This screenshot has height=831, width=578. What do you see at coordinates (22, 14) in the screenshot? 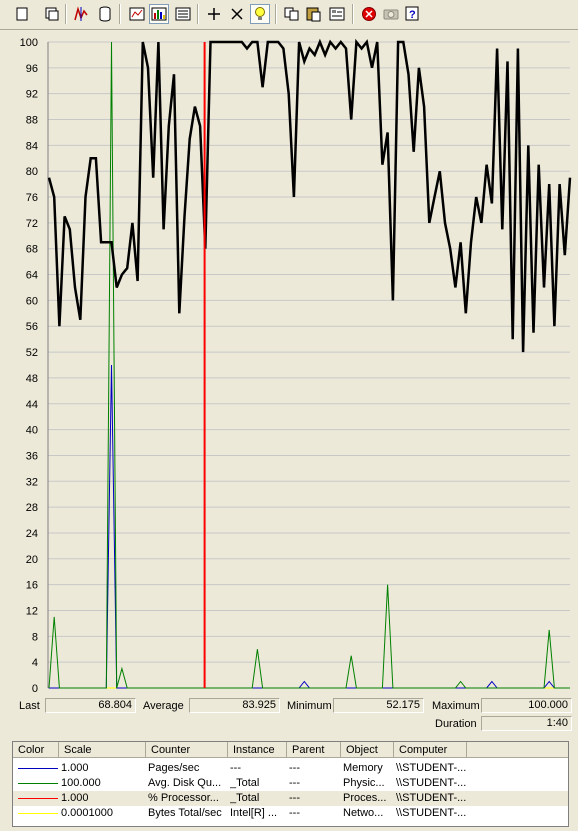
I see `new-counter-set-button` at bounding box center [22, 14].